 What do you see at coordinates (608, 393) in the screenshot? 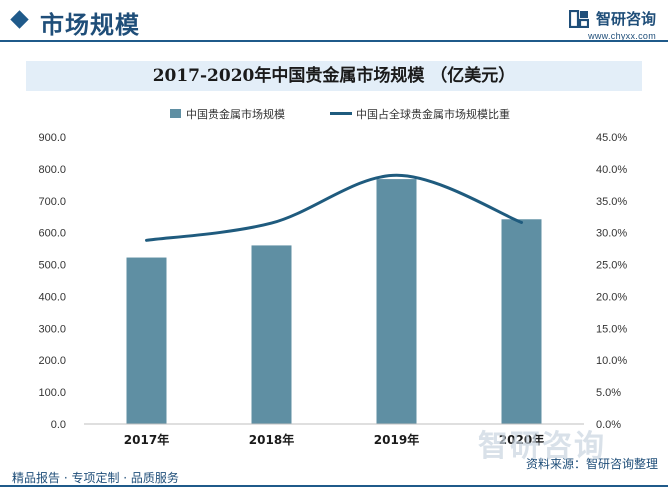
I see `y-tick-label-right: 5.0%` at bounding box center [608, 393].